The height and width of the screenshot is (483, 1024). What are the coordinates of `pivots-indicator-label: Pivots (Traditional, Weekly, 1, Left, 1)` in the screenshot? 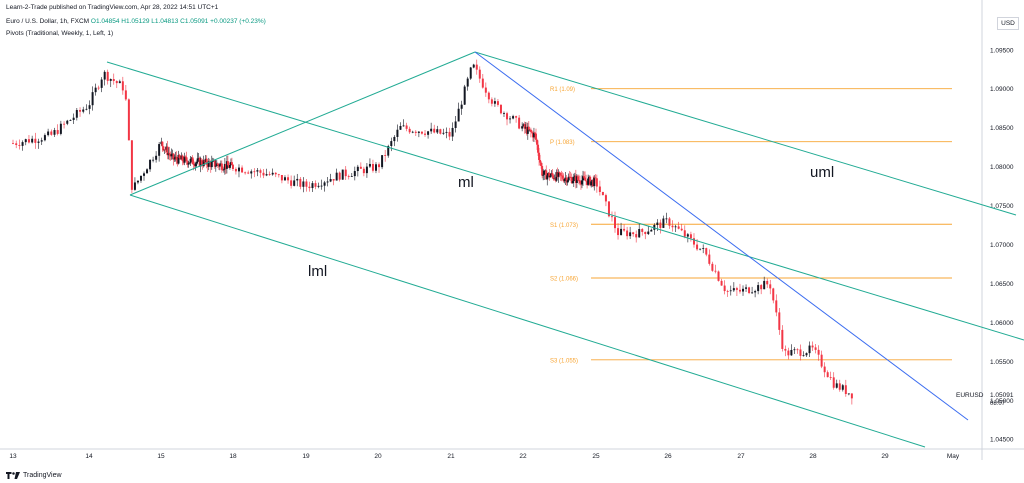 It's located at (60, 33).